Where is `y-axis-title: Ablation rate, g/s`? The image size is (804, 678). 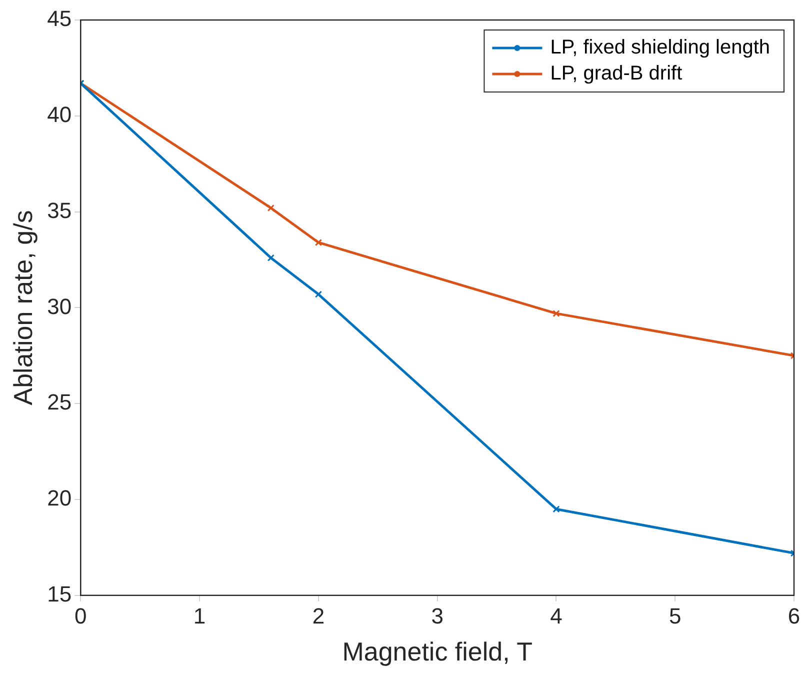
y-axis-title: Ablation rate, g/s is located at coordinates (23, 308).